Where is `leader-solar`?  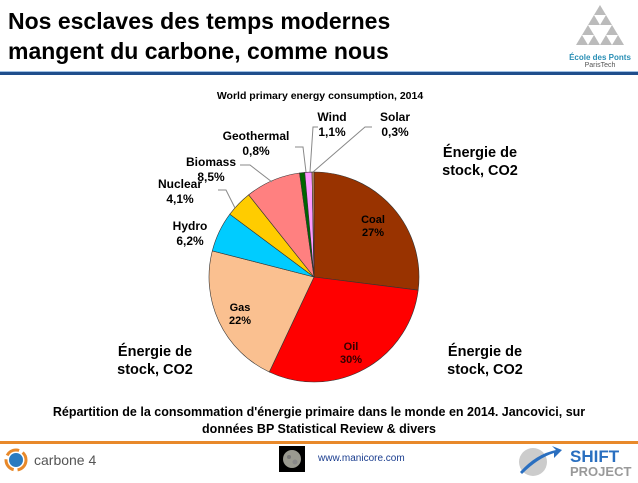 leader-solar is located at coordinates (342, 149).